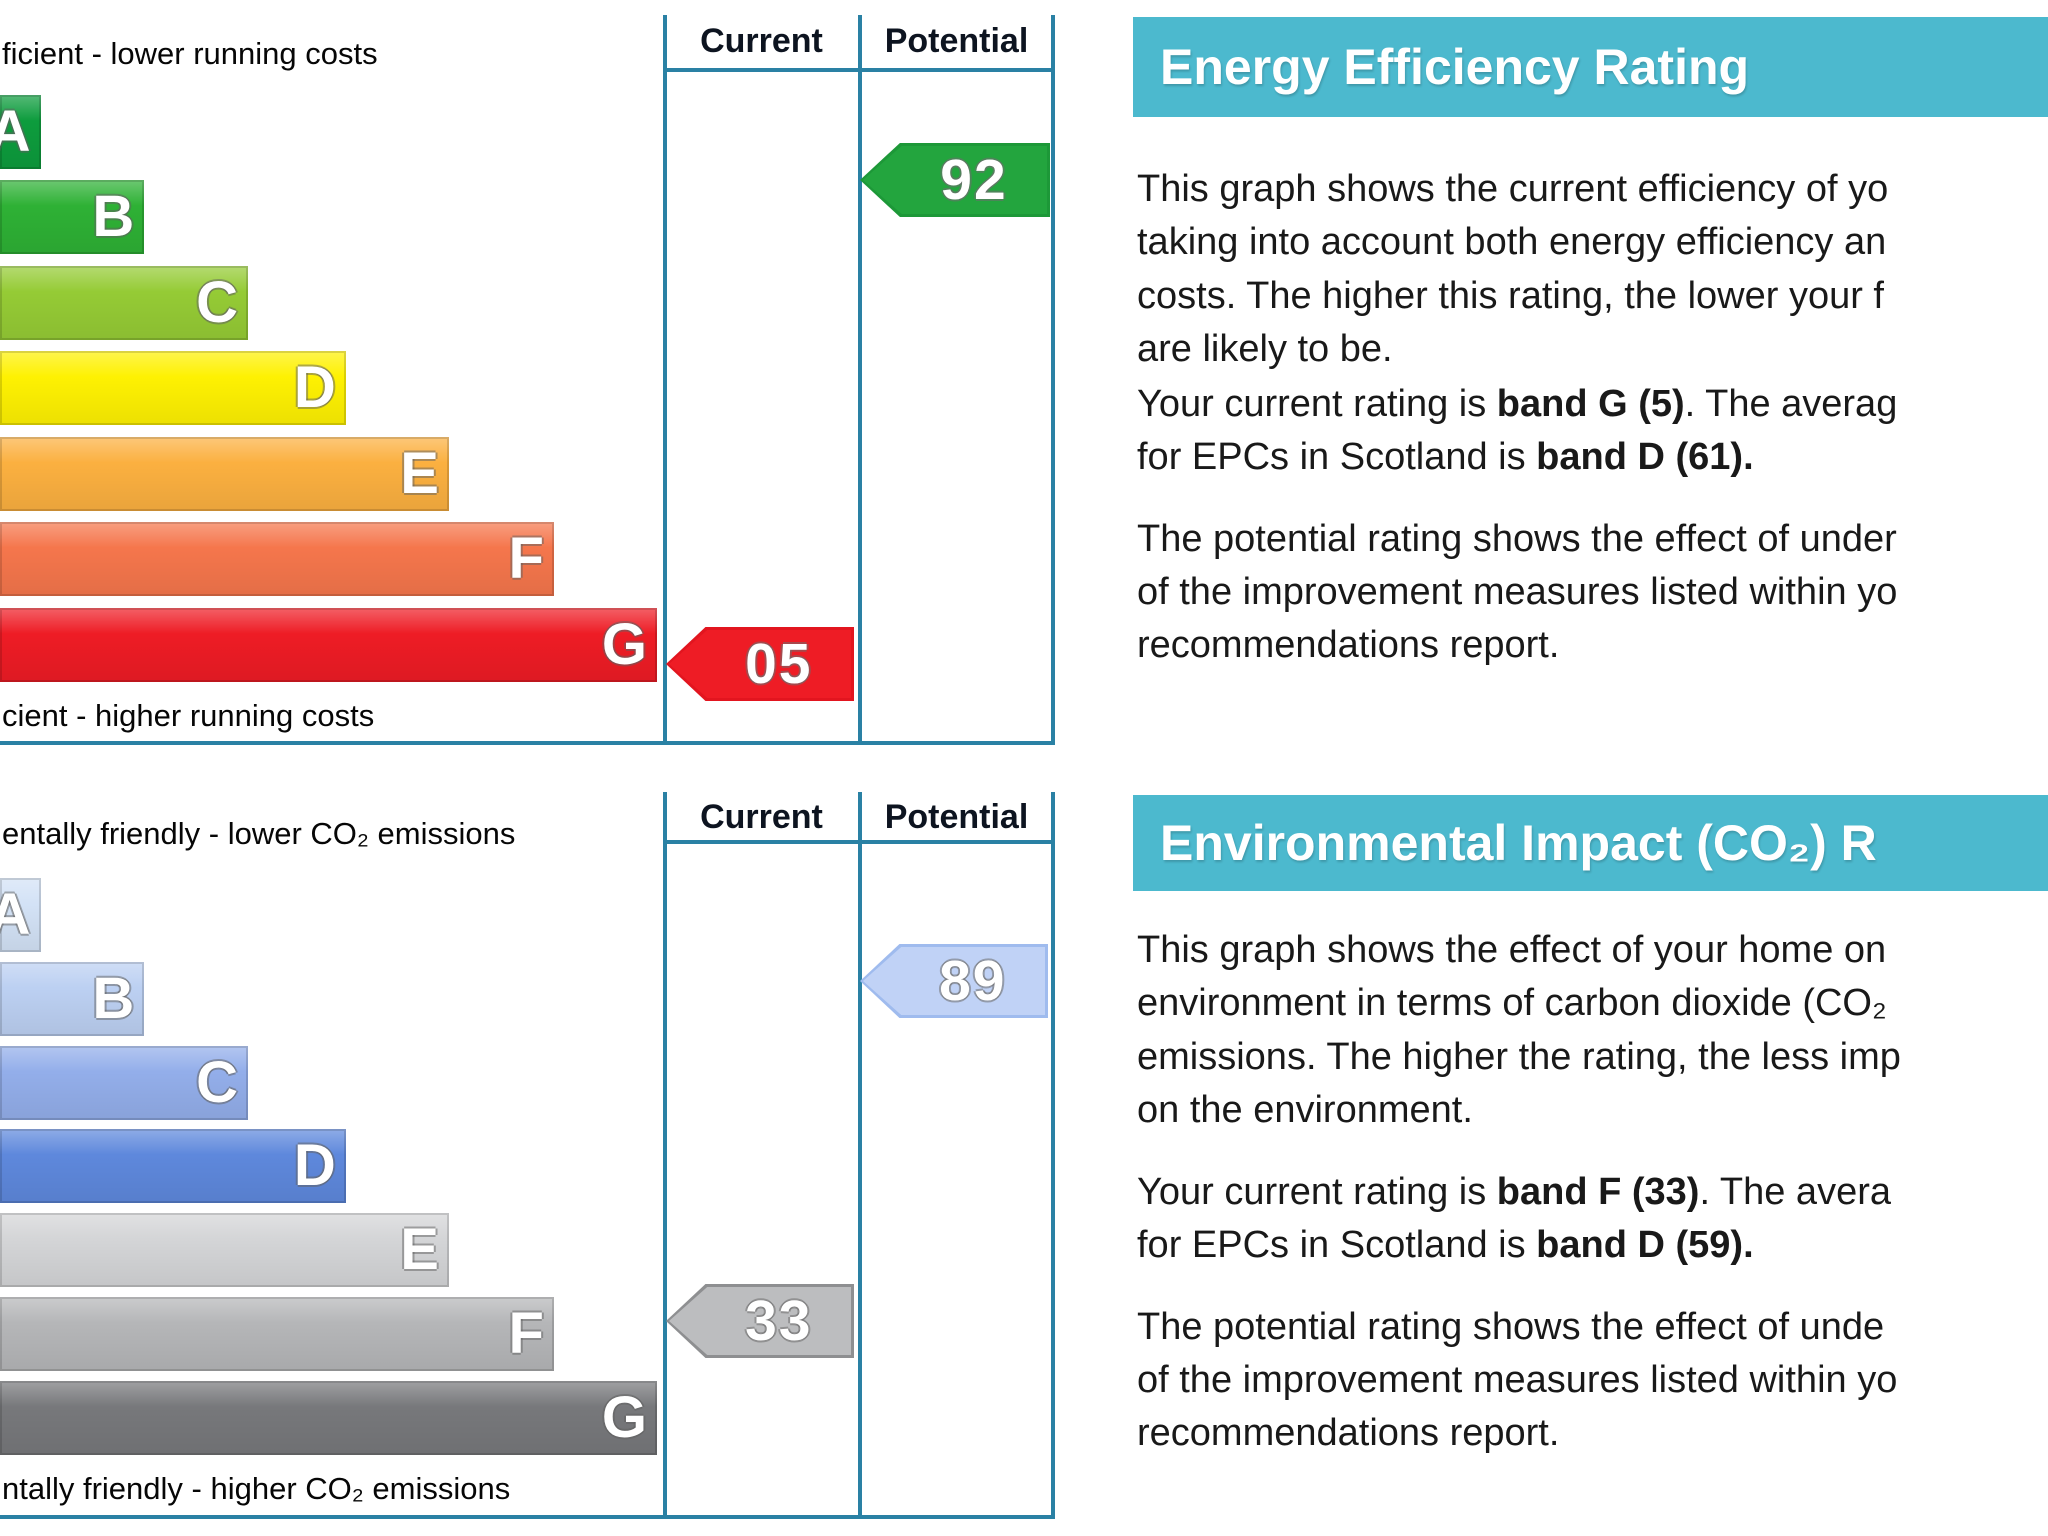  What do you see at coordinates (859, 70) in the screenshot?
I see `energy-header-underline` at bounding box center [859, 70].